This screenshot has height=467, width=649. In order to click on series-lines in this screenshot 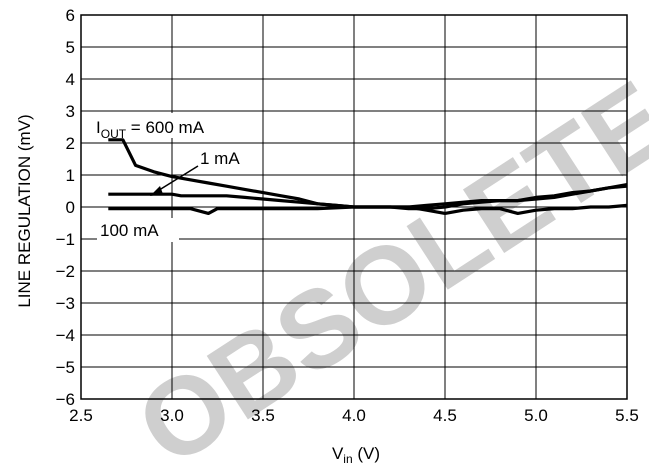, I will do `click(368, 176)`.